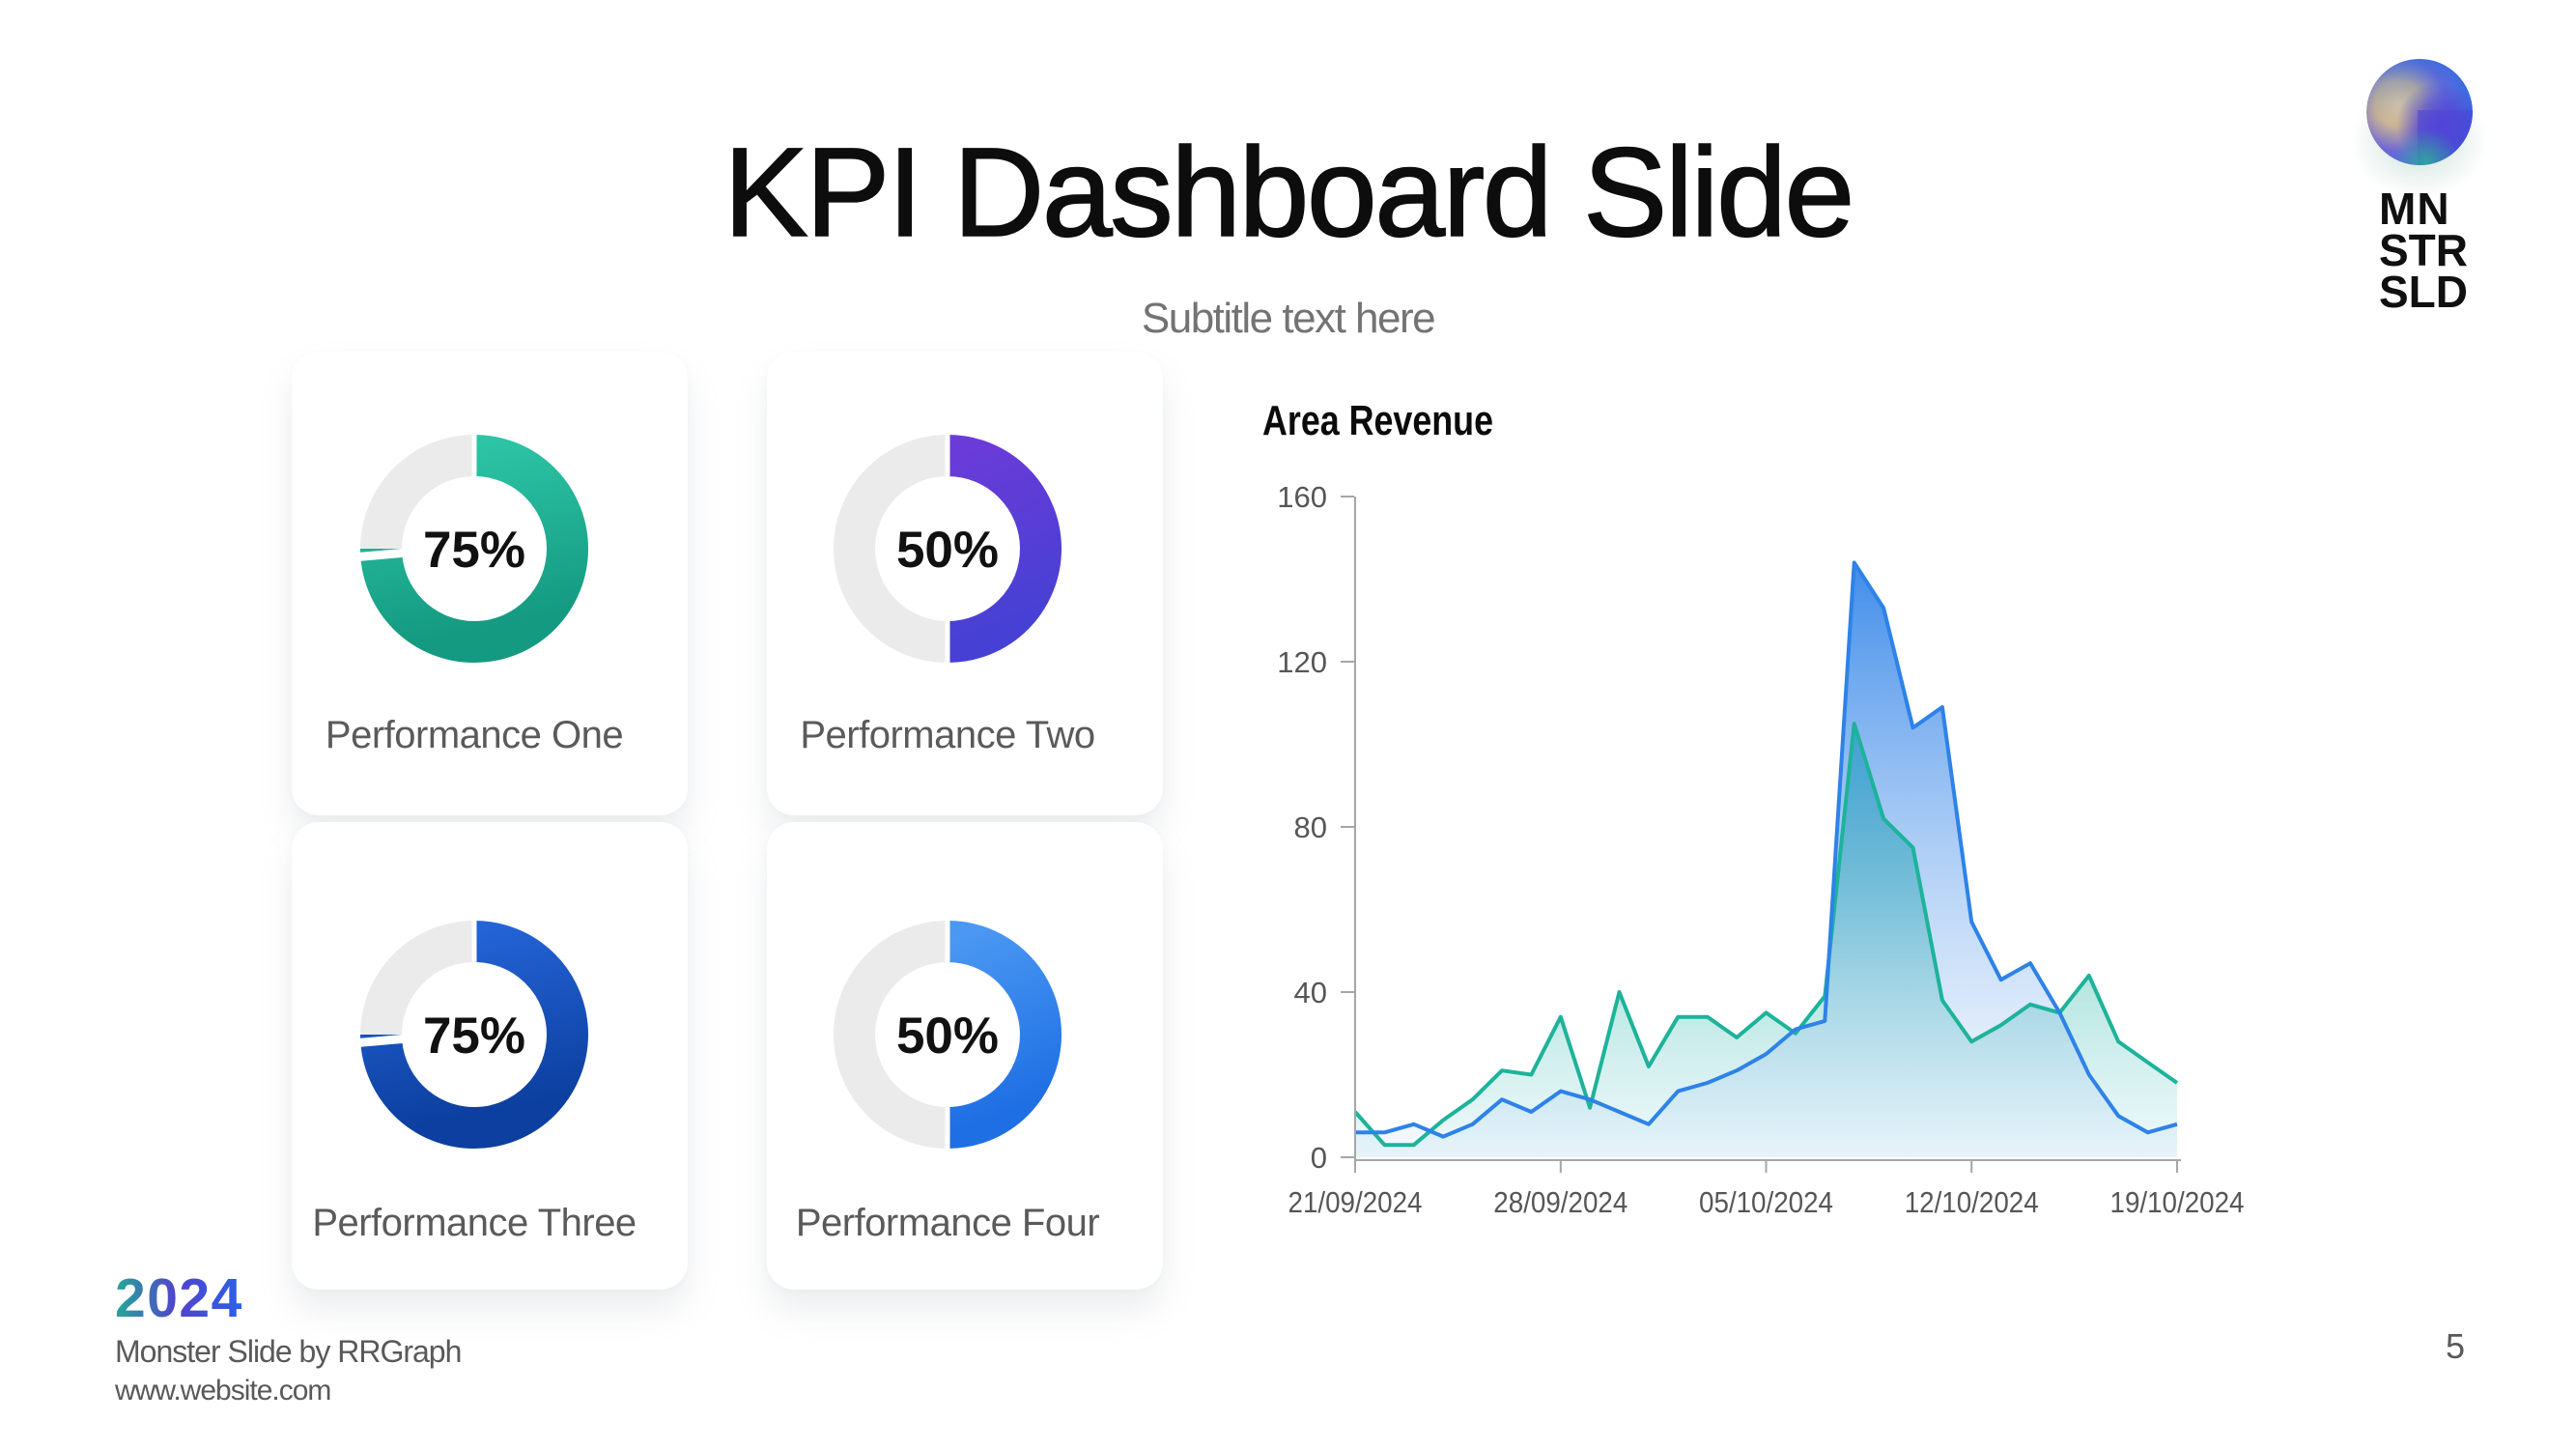 This screenshot has width=2576, height=1449. Describe the element at coordinates (1310, 827) in the screenshot. I see `svg-text: 80` at that location.